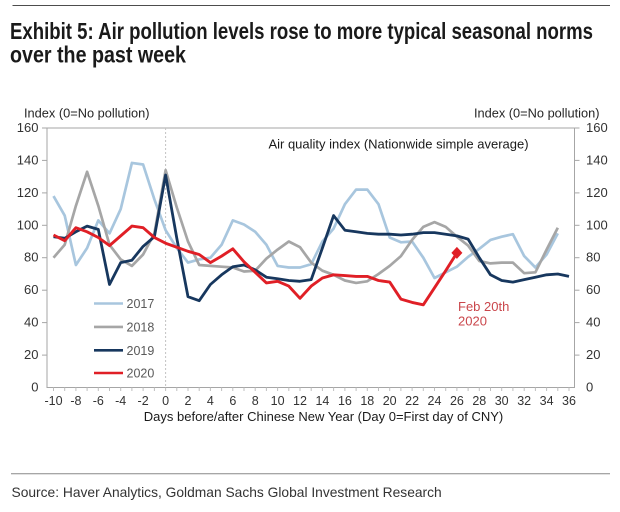 This screenshot has height=512, width=620. Describe the element at coordinates (98, 55) in the screenshot. I see `svg-text: over the past week` at that location.